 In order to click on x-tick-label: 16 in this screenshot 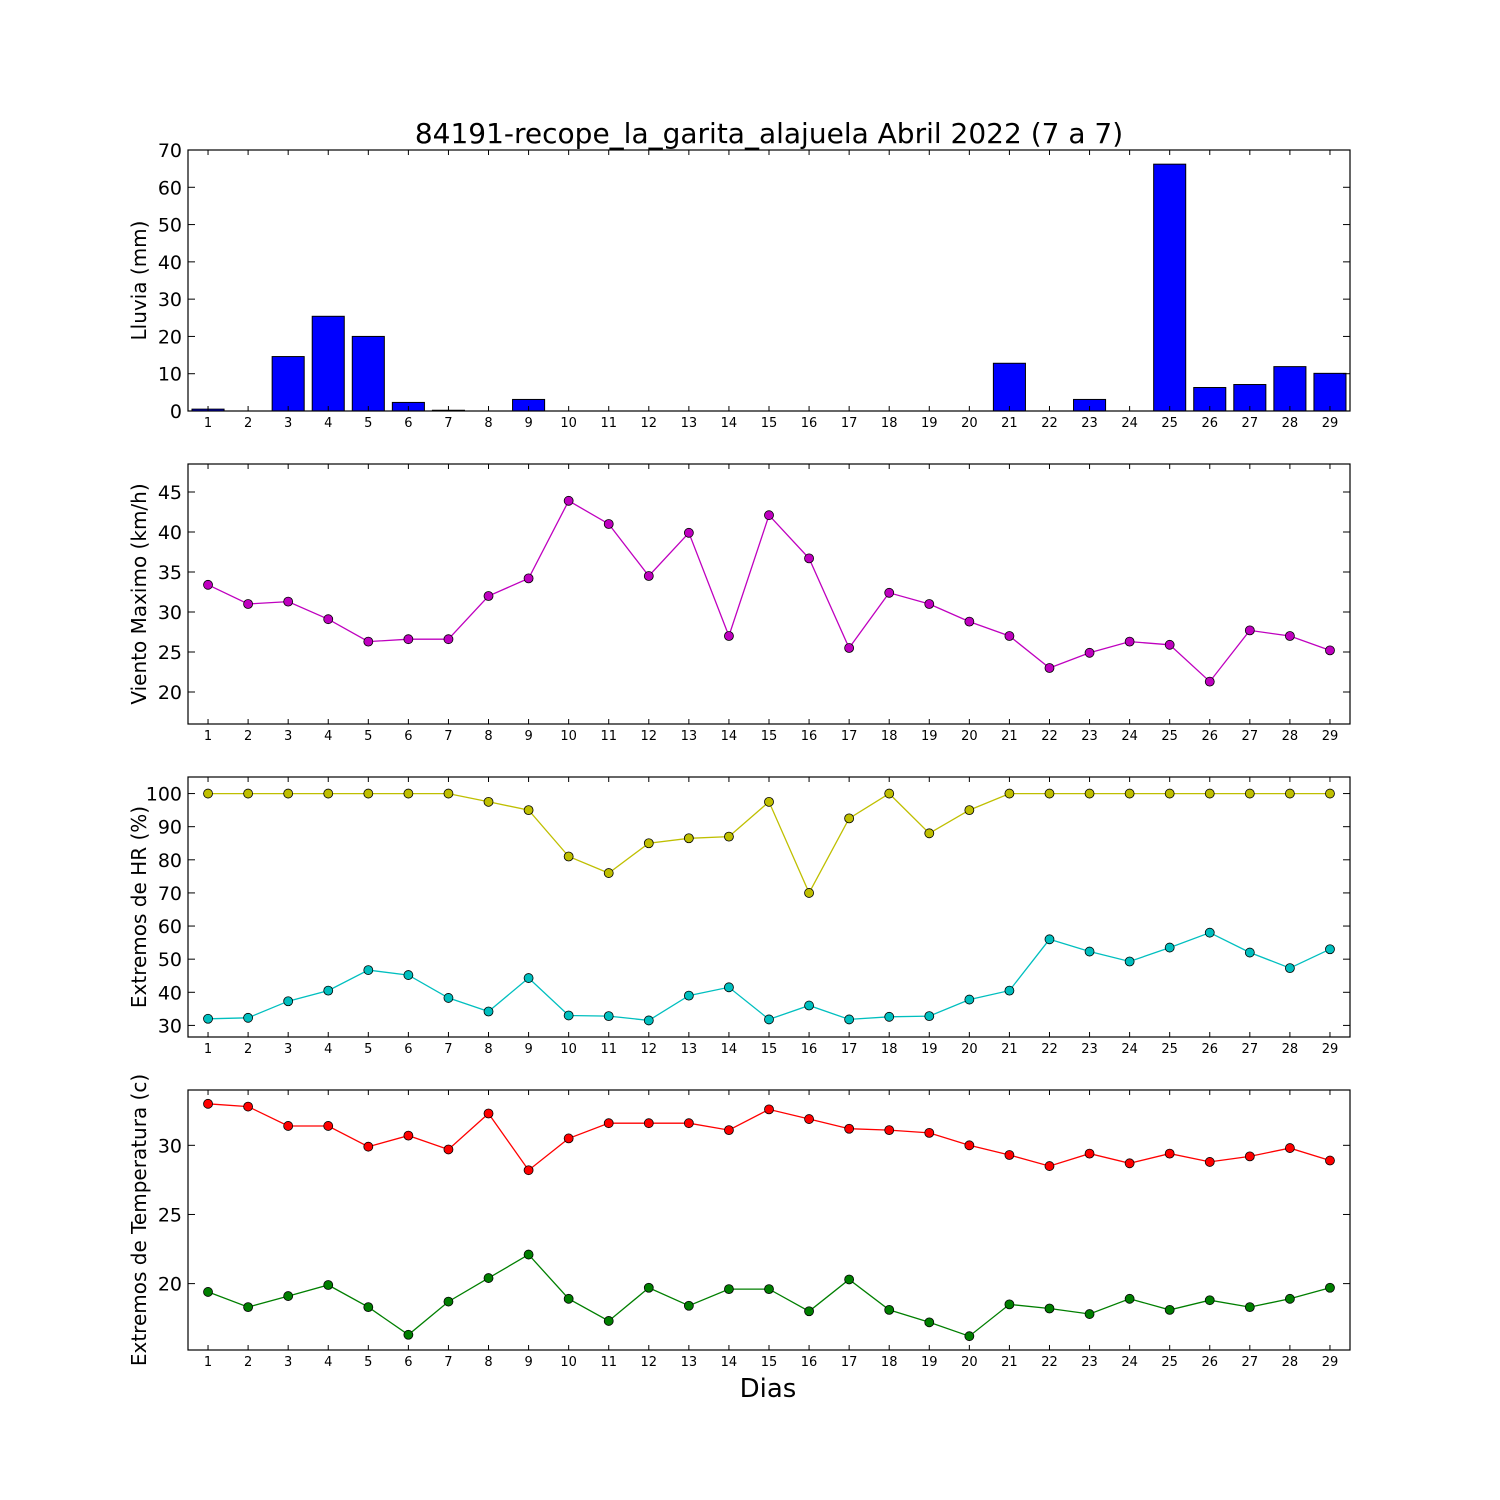, I will do `click(809, 423)`.